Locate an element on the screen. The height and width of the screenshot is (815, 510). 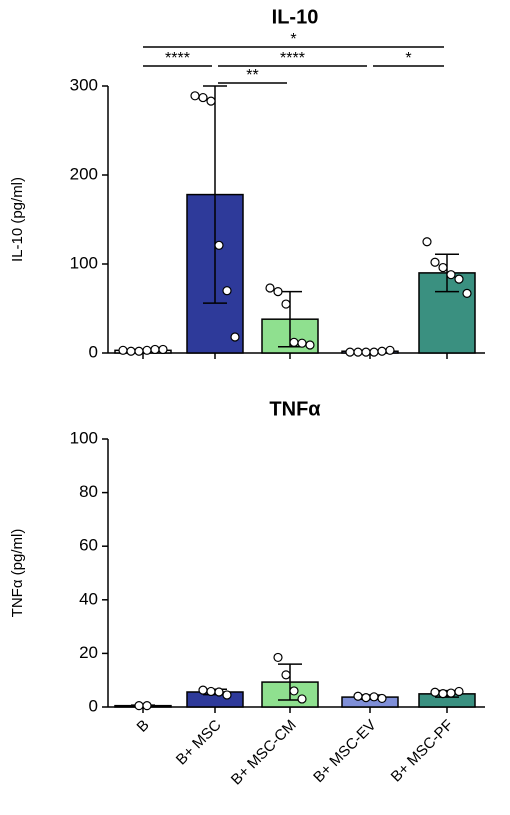
y-tick-label: 80 is located at coordinates (88, 491).